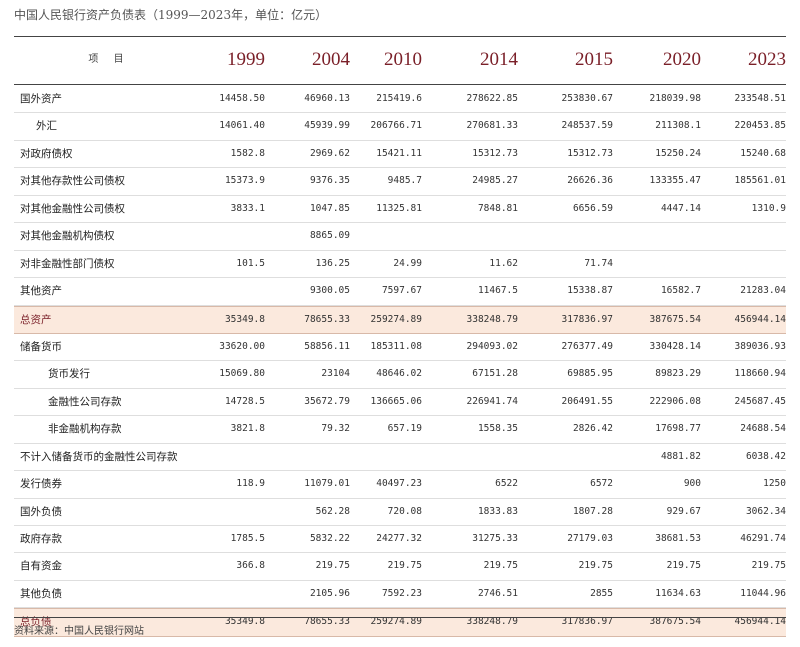  What do you see at coordinates (590, 291) in the screenshot?
I see `value-cell-2015: 15338.87` at bounding box center [590, 291].